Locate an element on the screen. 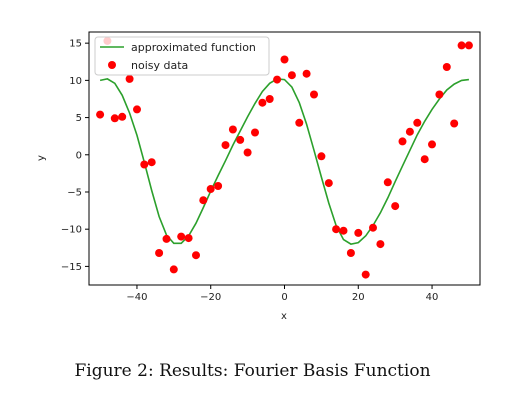 The image size is (505, 401). y-tick-label: 10 is located at coordinates (75, 81).